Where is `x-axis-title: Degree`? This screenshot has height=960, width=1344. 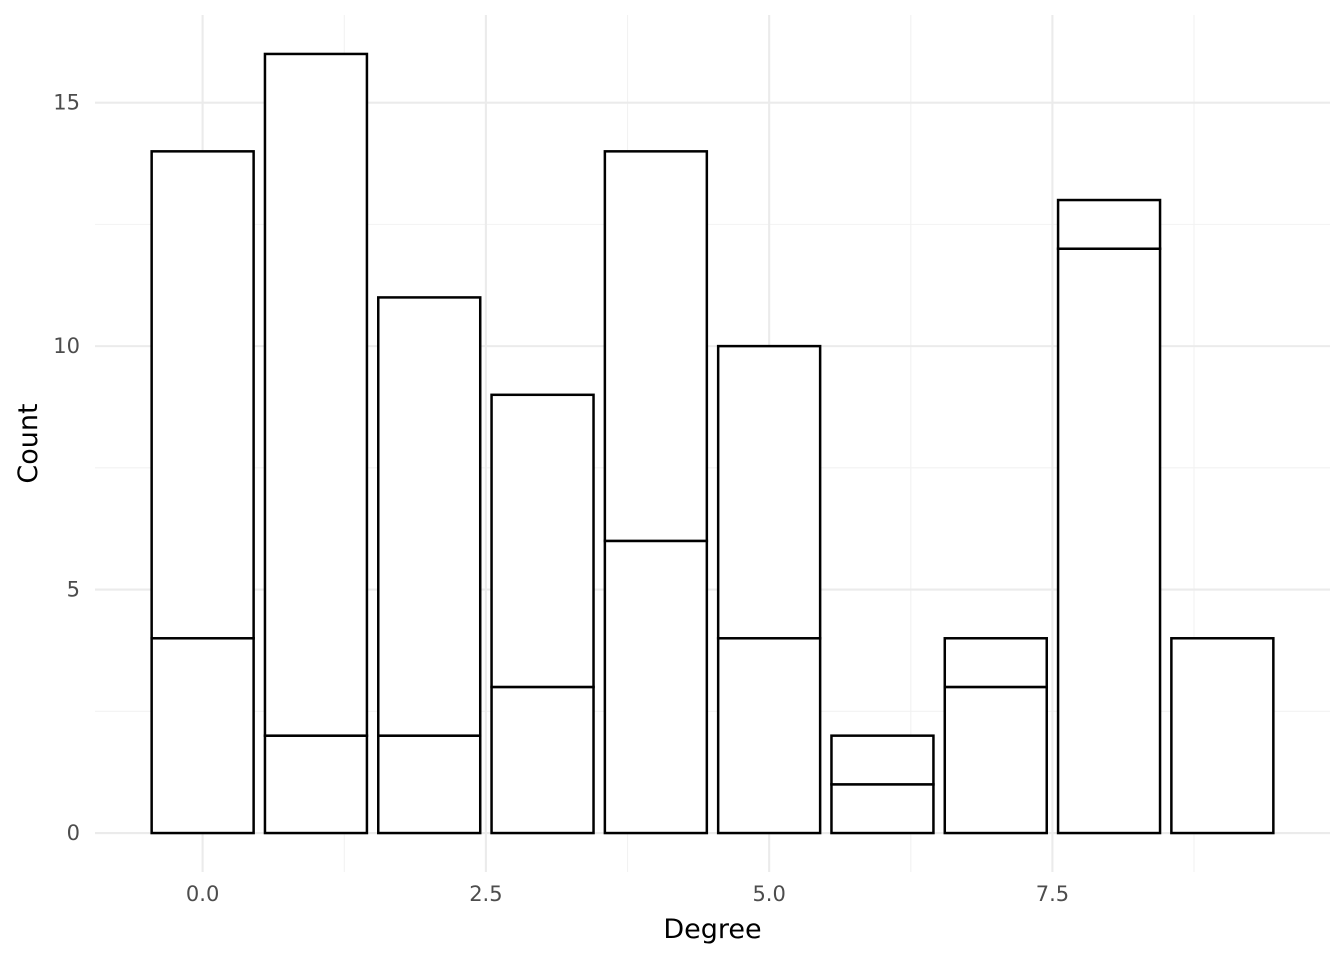
x-axis-title: Degree is located at coordinates (712, 929).